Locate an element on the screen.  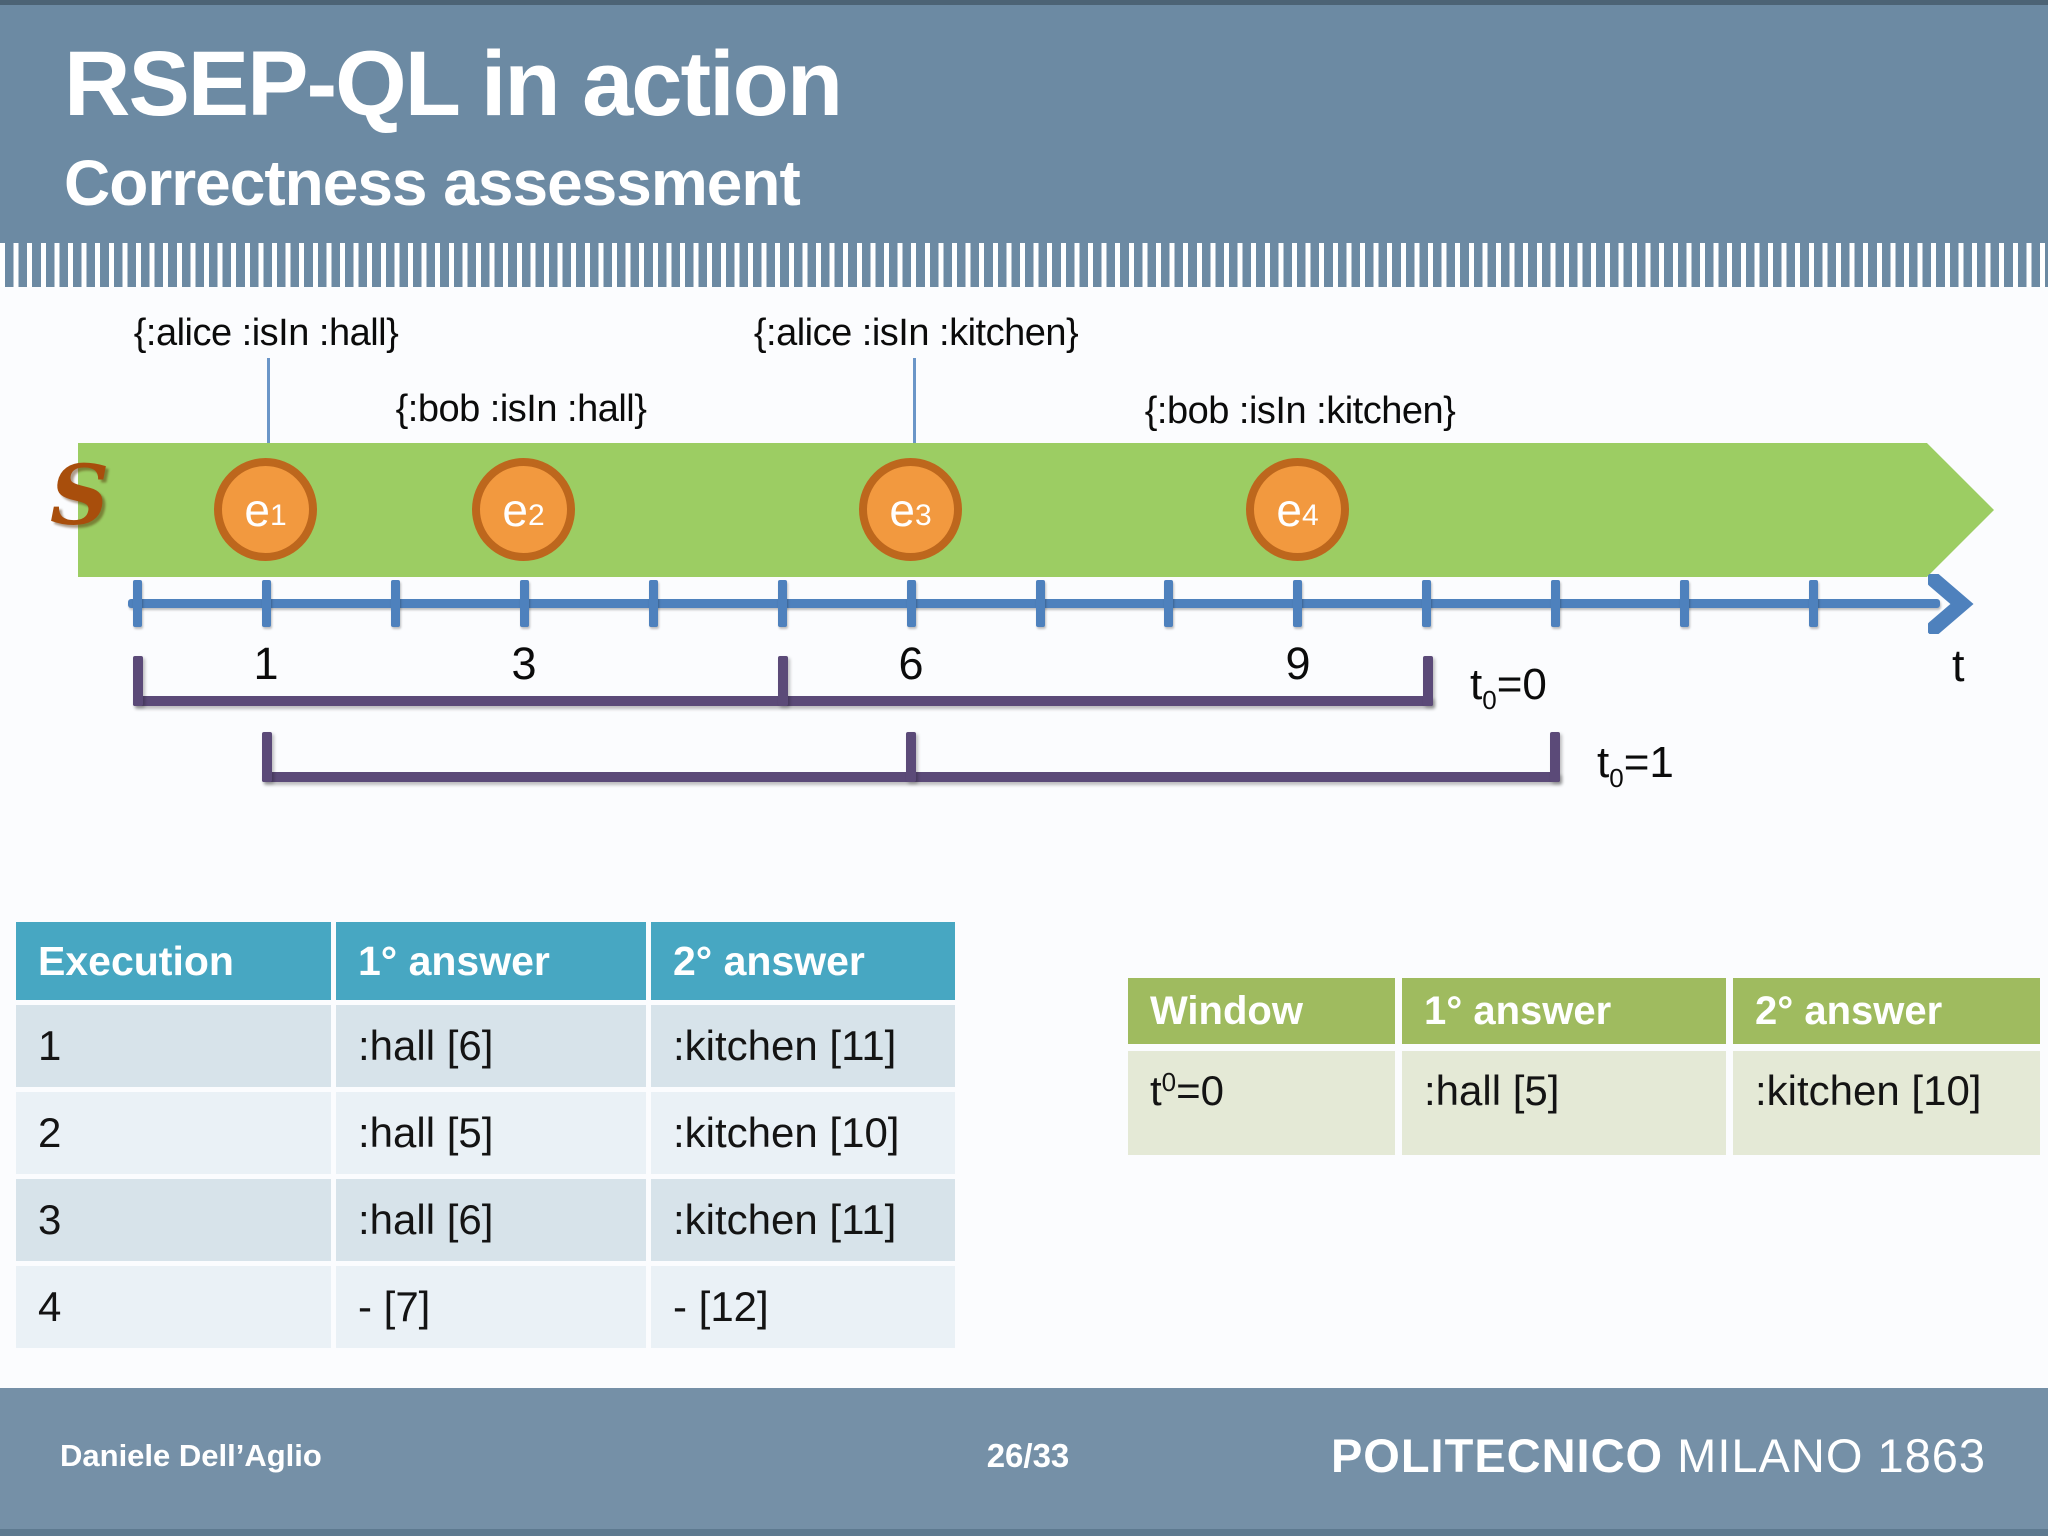
top-edge-line is located at coordinates (1024, 2).